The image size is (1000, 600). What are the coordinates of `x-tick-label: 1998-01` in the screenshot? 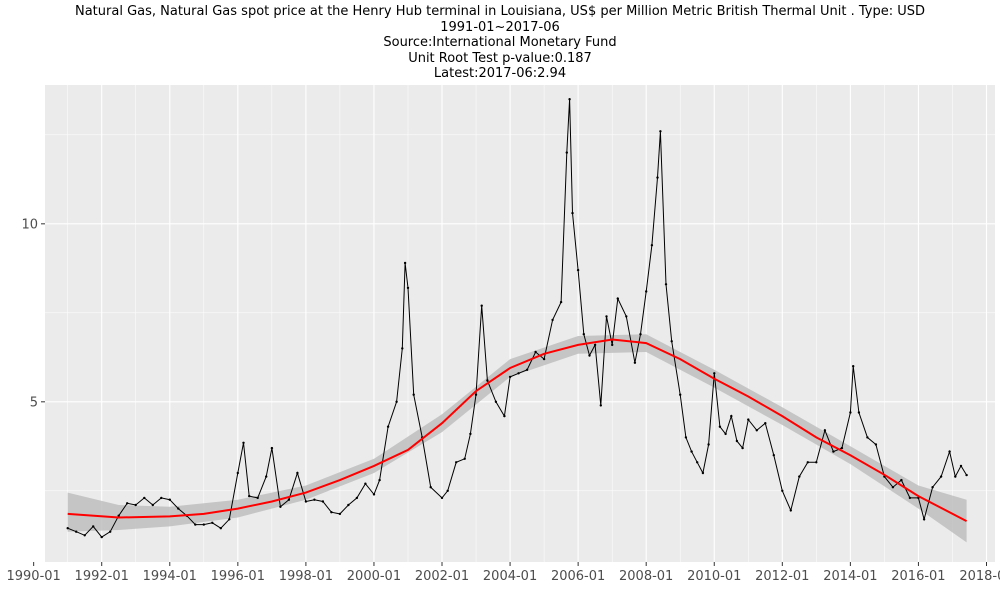 It's located at (306, 576).